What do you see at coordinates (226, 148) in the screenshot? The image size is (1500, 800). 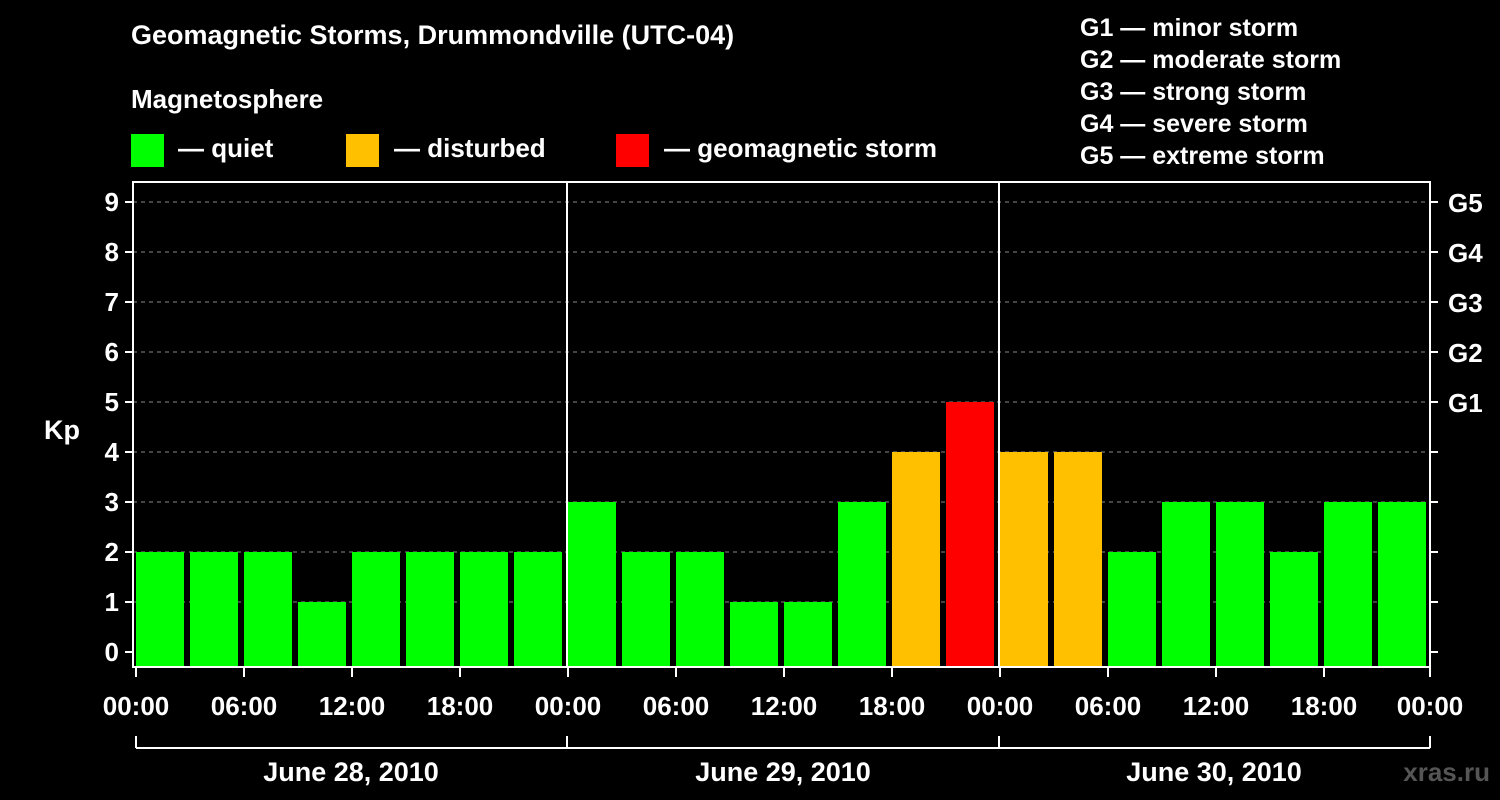 I see `legend-quiet-label: — quiet` at bounding box center [226, 148].